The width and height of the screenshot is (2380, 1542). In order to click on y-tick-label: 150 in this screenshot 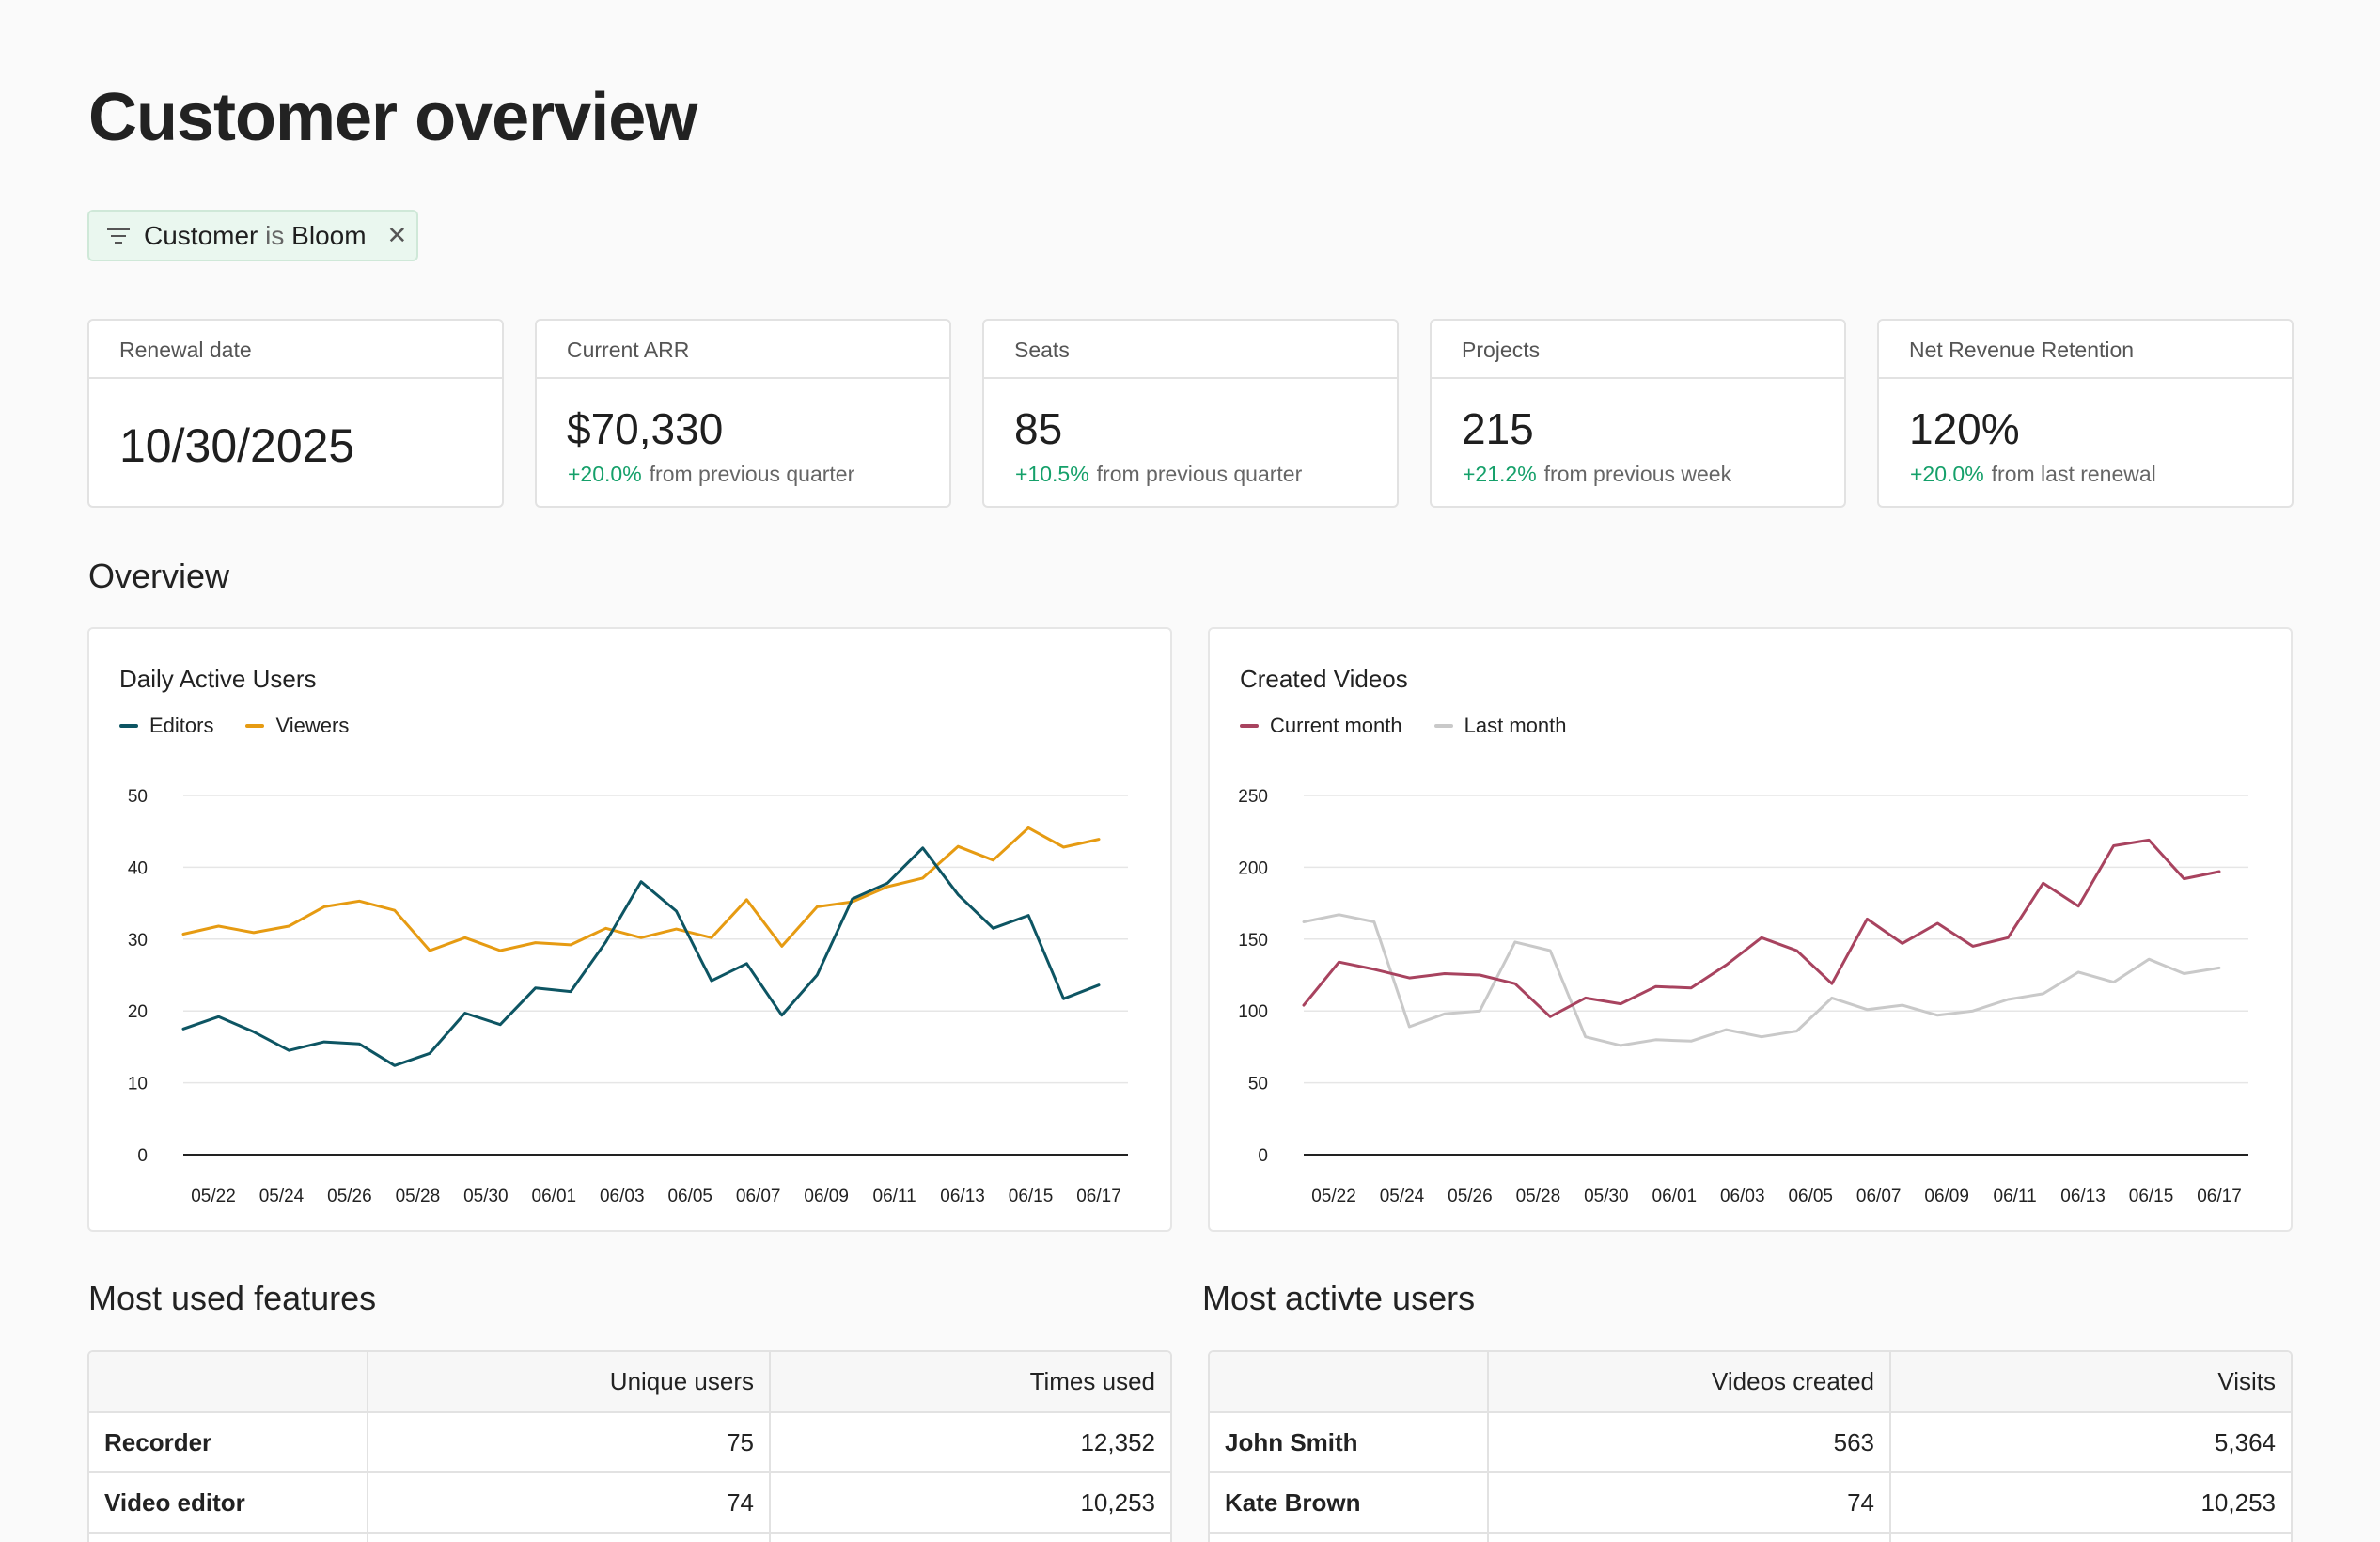, I will do `click(1253, 941)`.